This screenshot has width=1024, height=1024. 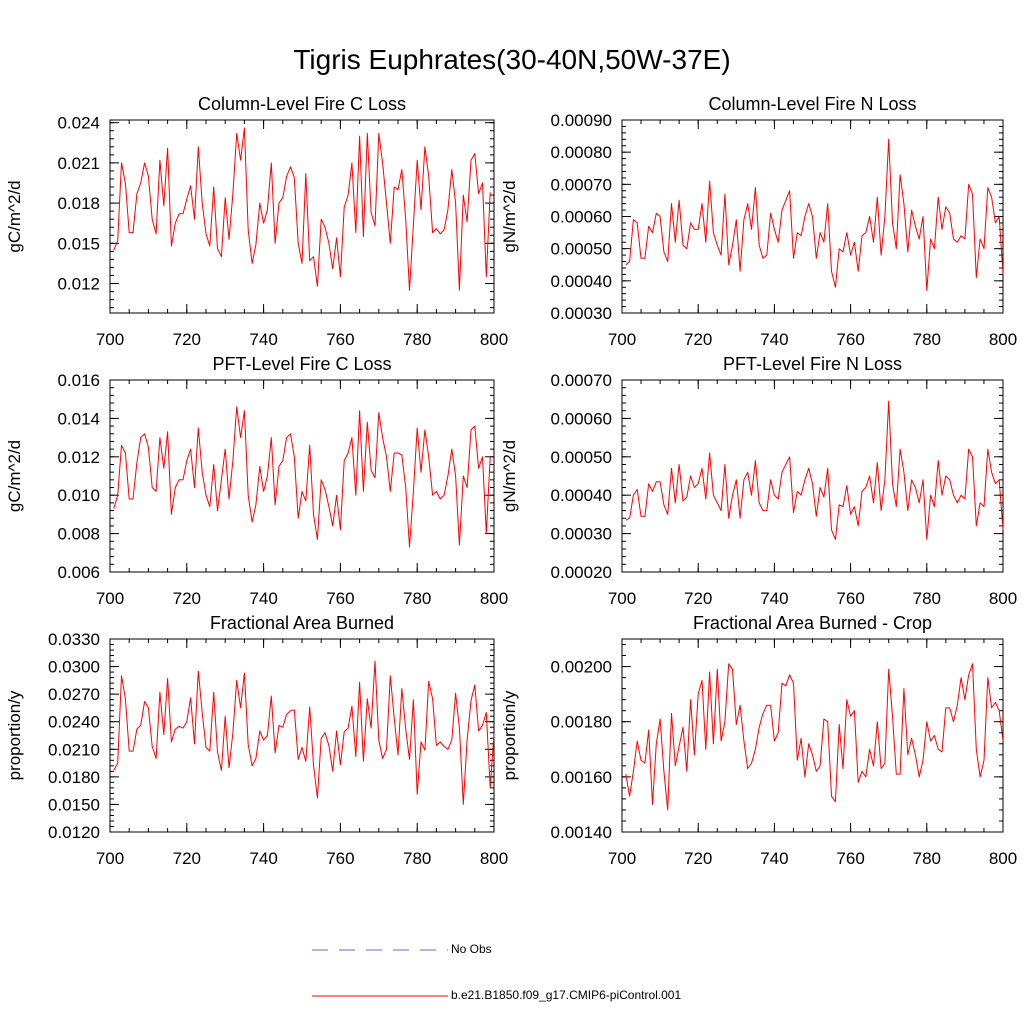 I want to click on y-tick-label: 0.0240, so click(x=74, y=722).